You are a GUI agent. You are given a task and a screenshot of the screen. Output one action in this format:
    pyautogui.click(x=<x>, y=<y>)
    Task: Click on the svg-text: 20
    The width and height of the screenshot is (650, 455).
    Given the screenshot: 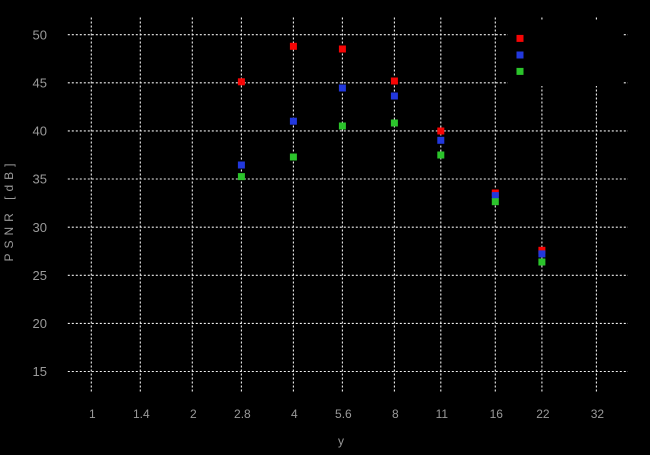 What is the action you would take?
    pyautogui.click(x=40, y=323)
    